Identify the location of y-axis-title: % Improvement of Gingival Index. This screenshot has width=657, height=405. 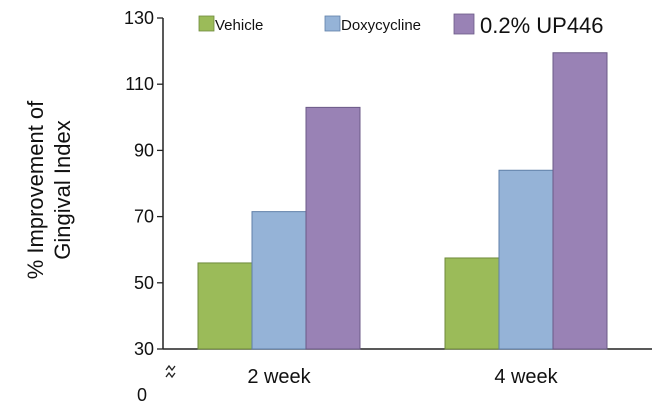
(49, 189).